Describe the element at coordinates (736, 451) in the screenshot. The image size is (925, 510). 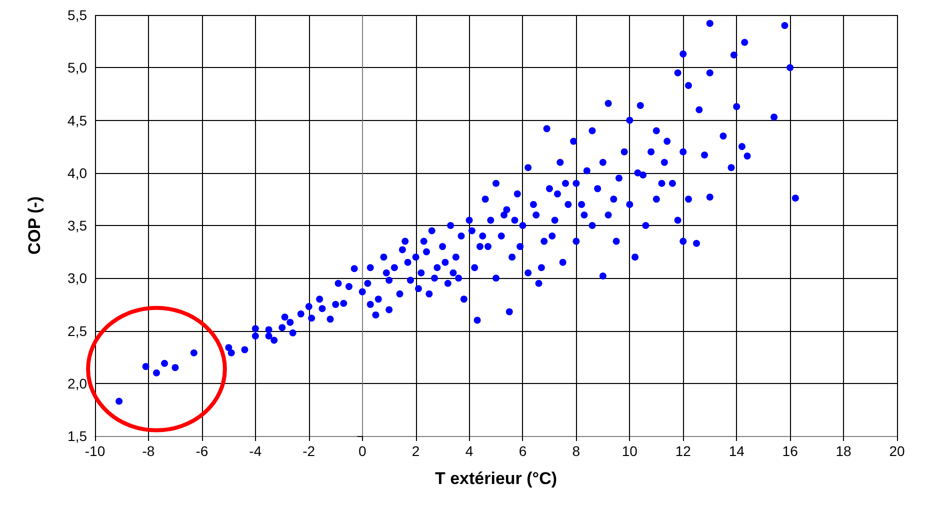
I see `x-tick-label: 14` at that location.